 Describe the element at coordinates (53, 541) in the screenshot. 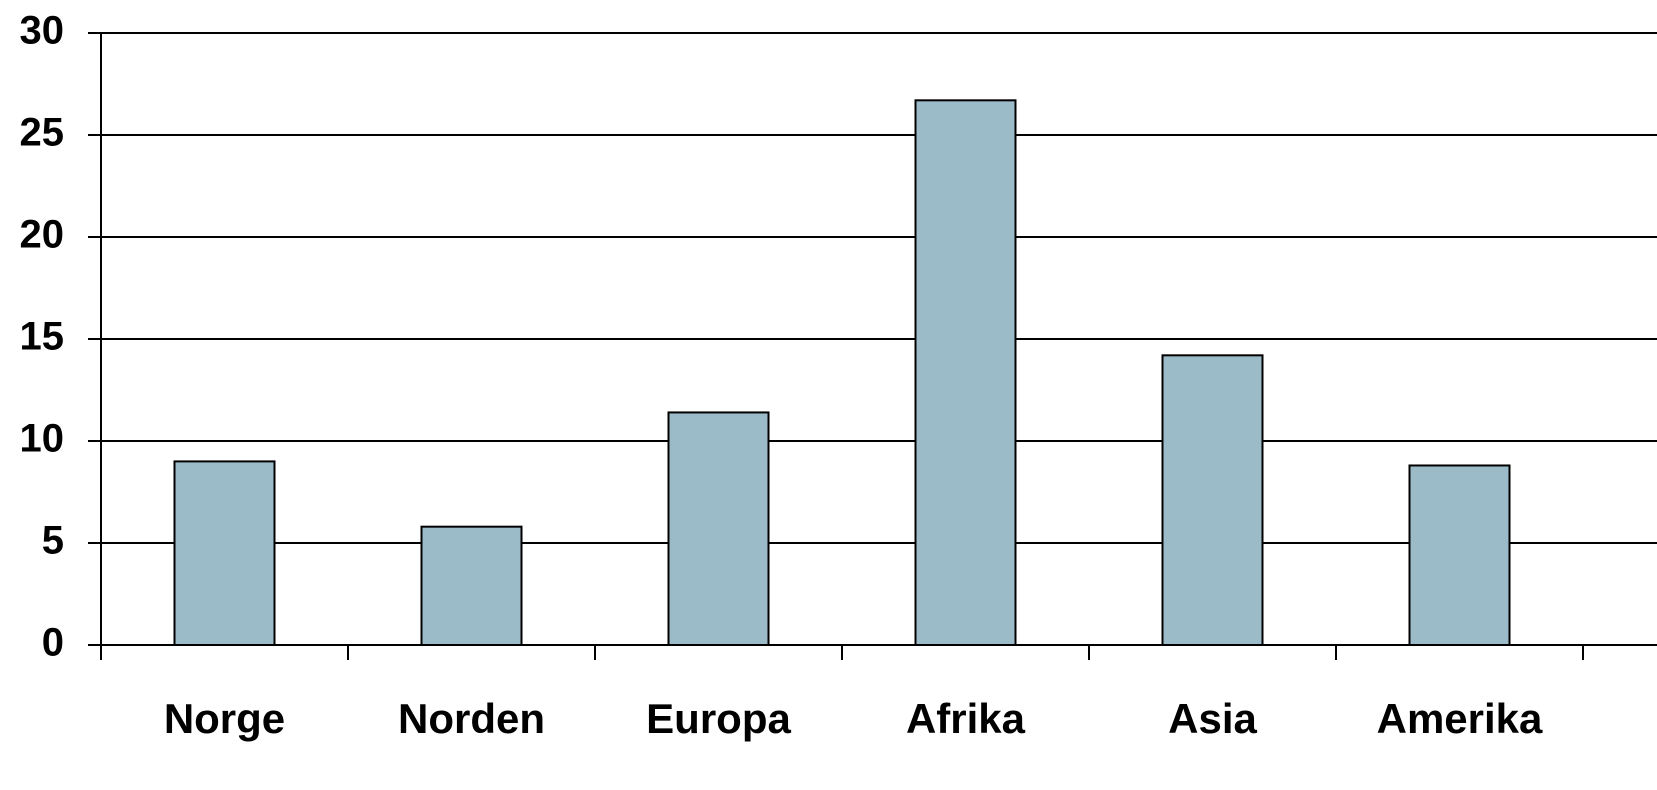

I see `y-tick-label: 5` at that location.